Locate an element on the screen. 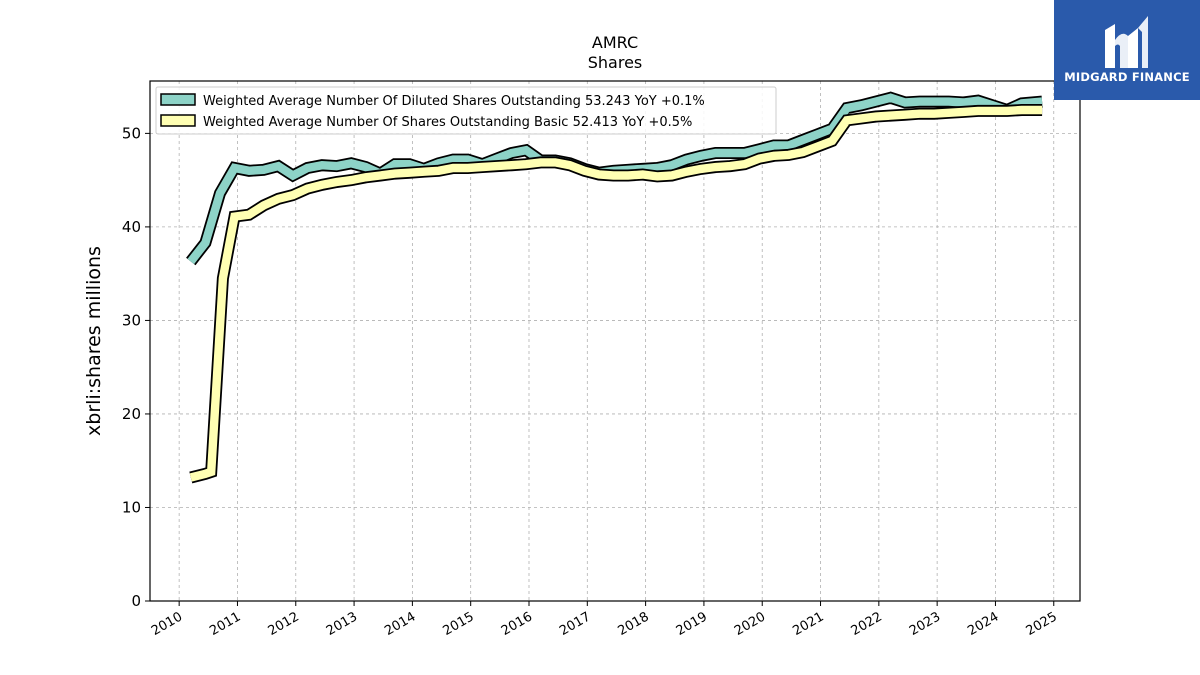 The width and height of the screenshot is (1200, 675). y-tick-label: 10 is located at coordinates (131, 507).